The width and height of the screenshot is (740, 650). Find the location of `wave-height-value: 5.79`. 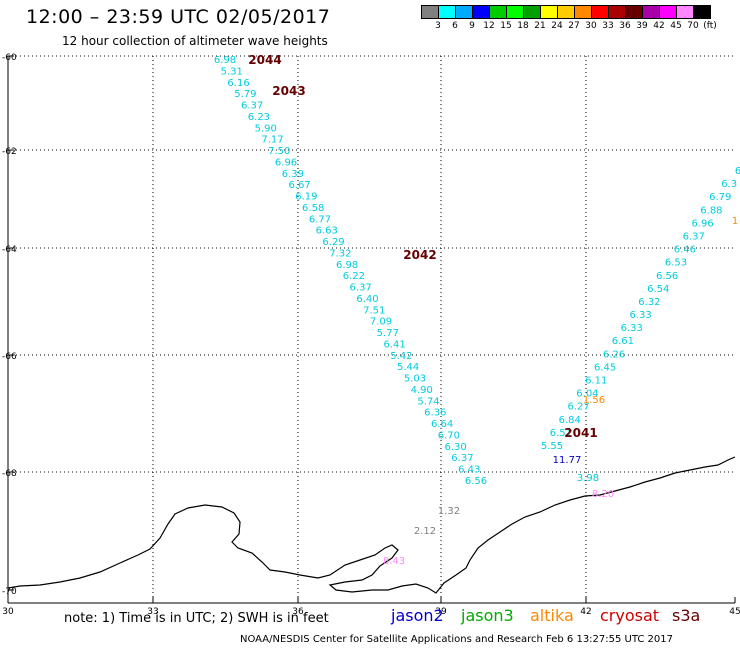

wave-height-value: 5.79 is located at coordinates (245, 94).